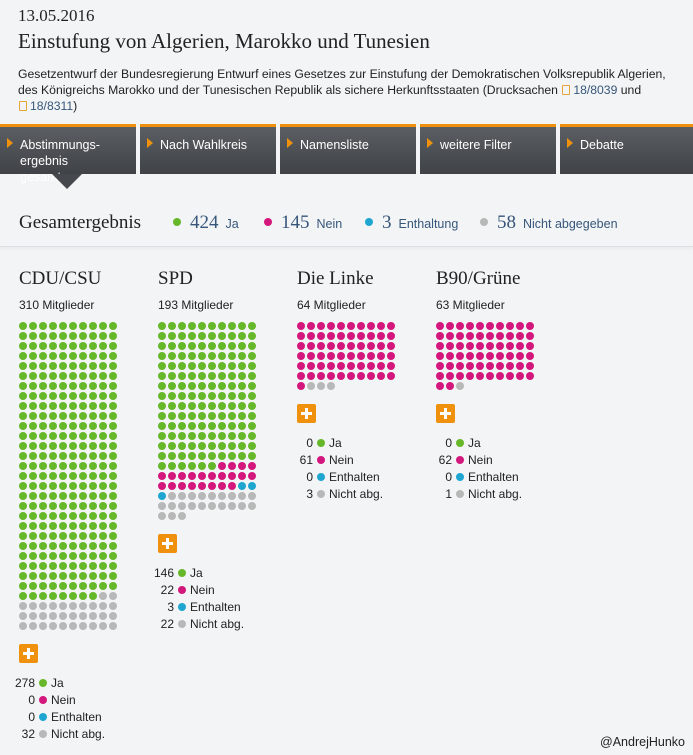  Describe the element at coordinates (198, 589) in the screenshot. I see `legend-row-no: 22 Nein` at that location.